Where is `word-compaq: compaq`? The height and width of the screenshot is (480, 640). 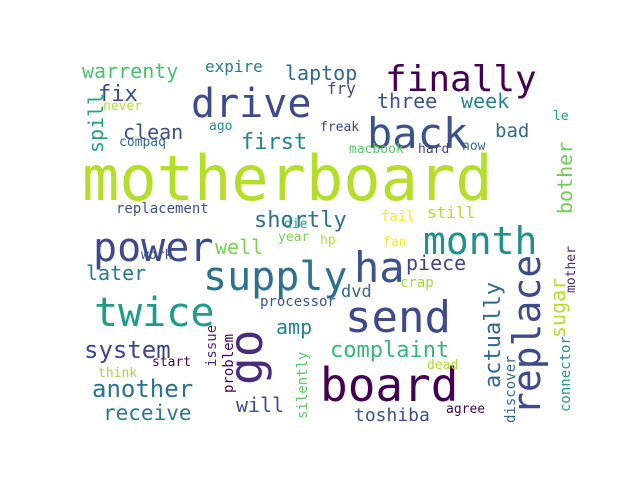
word-compaq: compaq is located at coordinates (142, 142).